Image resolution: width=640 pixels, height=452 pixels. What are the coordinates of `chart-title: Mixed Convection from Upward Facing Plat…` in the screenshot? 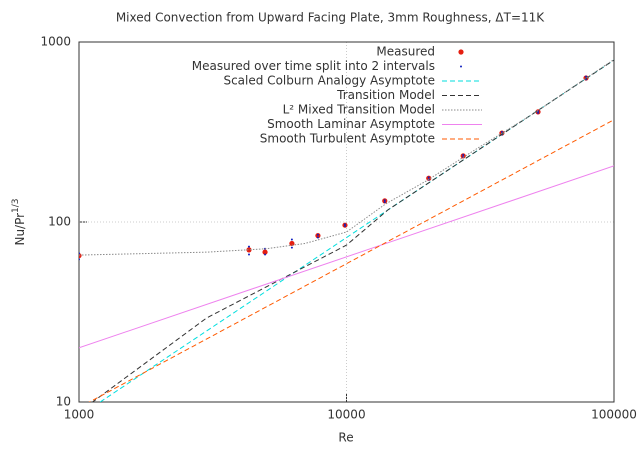 It's located at (330, 18).